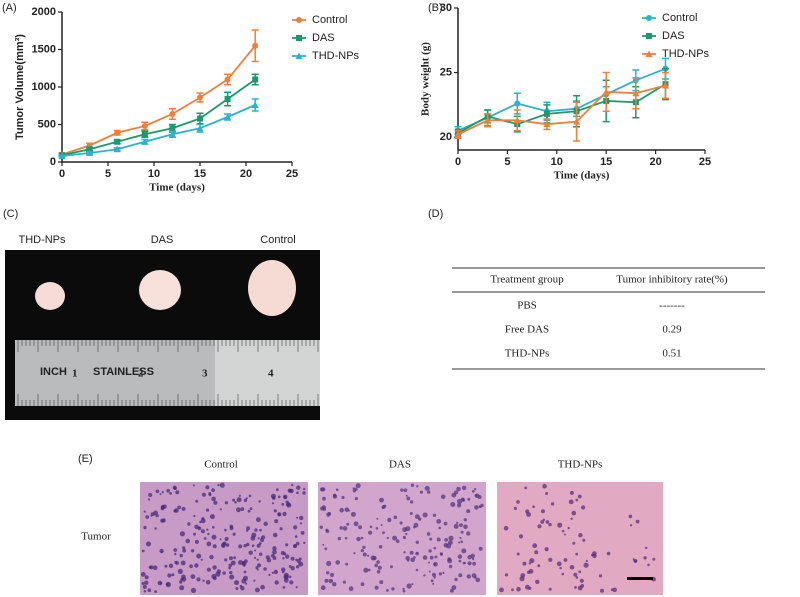 The height and width of the screenshot is (597, 800). What do you see at coordinates (162, 240) in the screenshot?
I see `photo-label: DAS` at bounding box center [162, 240].